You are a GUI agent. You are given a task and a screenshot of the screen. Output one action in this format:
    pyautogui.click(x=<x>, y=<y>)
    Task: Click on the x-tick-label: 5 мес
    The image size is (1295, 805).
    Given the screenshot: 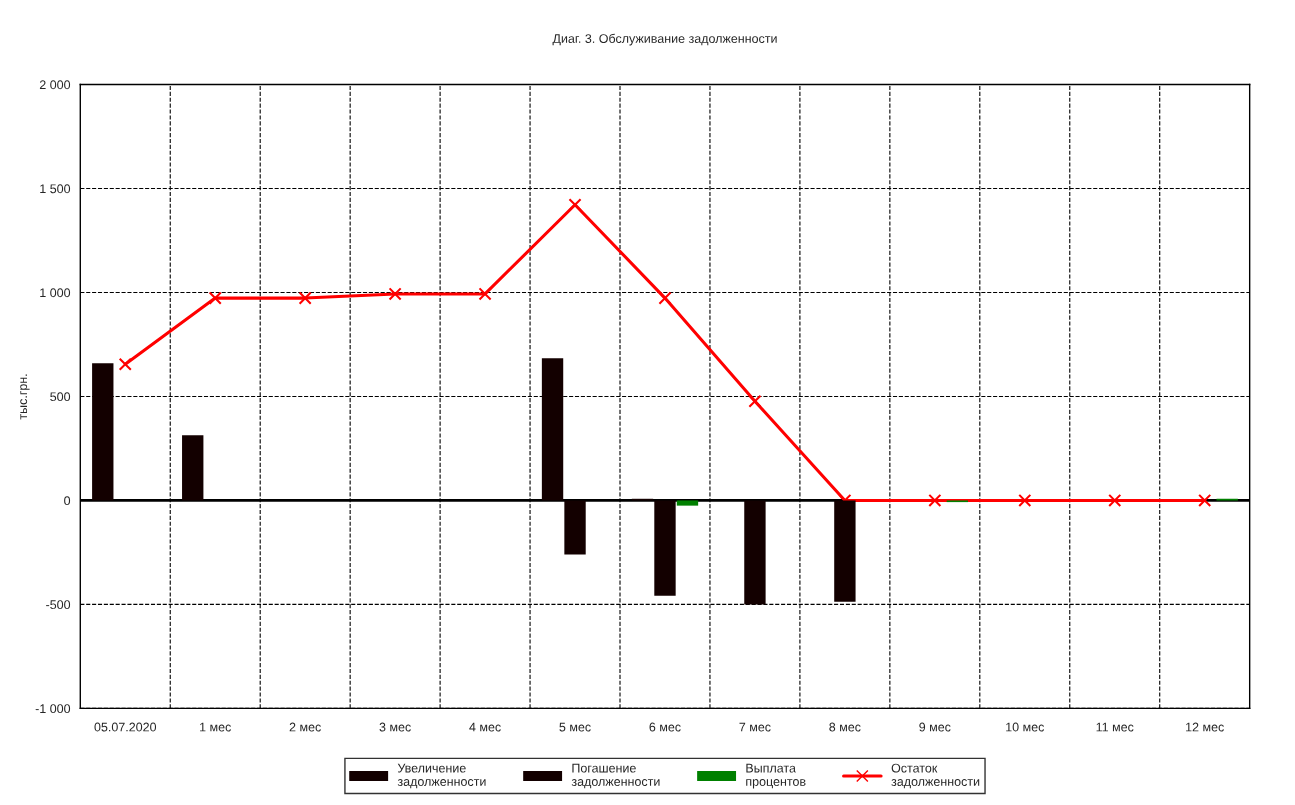 What is the action you would take?
    pyautogui.click(x=575, y=727)
    